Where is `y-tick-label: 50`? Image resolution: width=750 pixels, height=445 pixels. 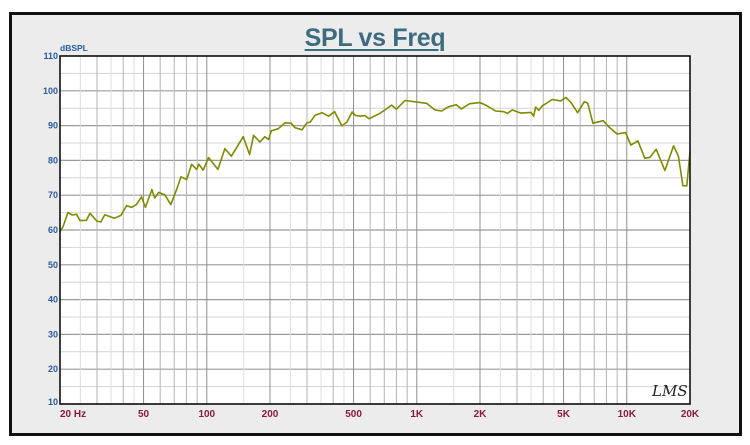
y-tick-label: 50 is located at coordinates (53, 265).